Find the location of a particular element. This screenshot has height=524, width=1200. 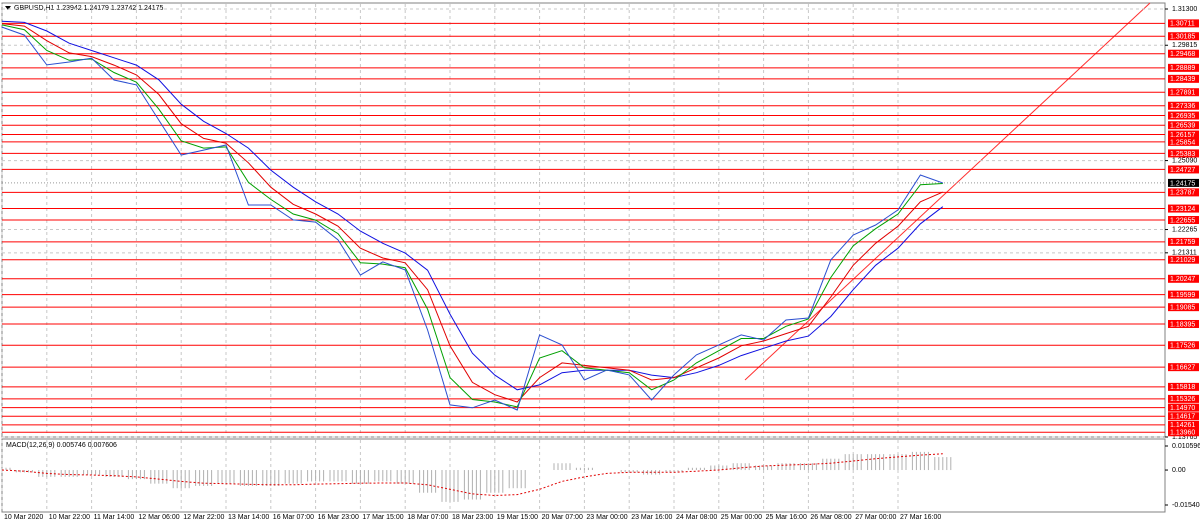

x-tick-label: 10 Mar 22:00 is located at coordinates (69, 517).